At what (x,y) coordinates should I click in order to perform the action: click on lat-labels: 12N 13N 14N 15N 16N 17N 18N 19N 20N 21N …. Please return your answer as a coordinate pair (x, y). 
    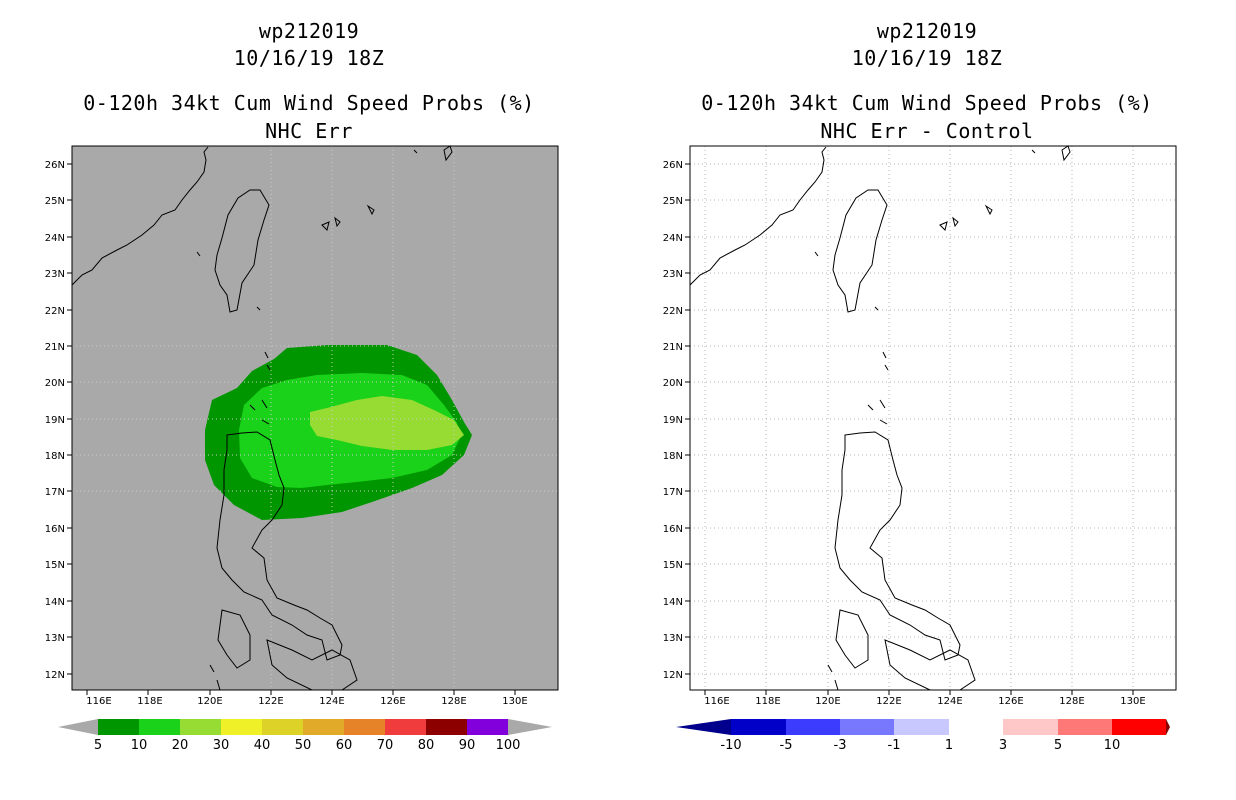
    Looking at the image, I should click on (55, 420).